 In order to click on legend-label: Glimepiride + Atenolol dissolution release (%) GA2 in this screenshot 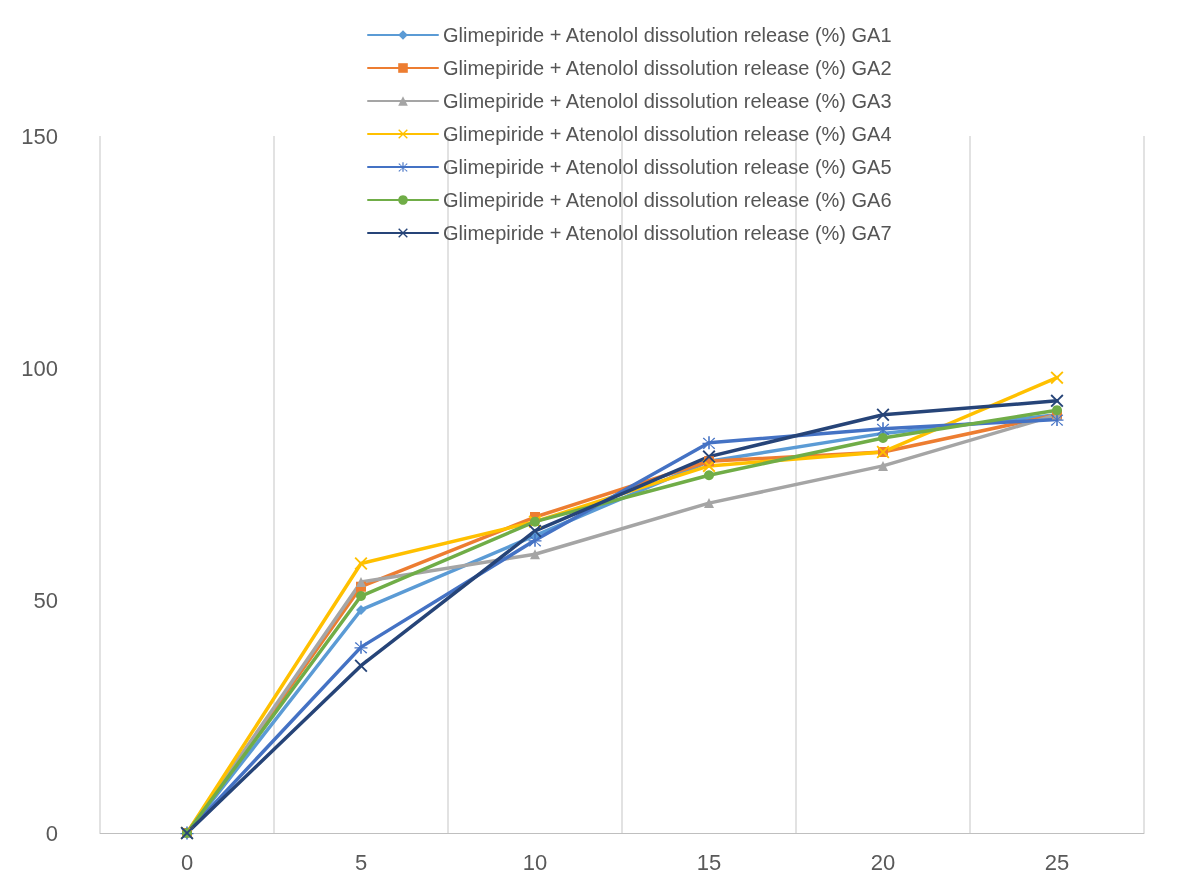, I will do `click(667, 68)`.